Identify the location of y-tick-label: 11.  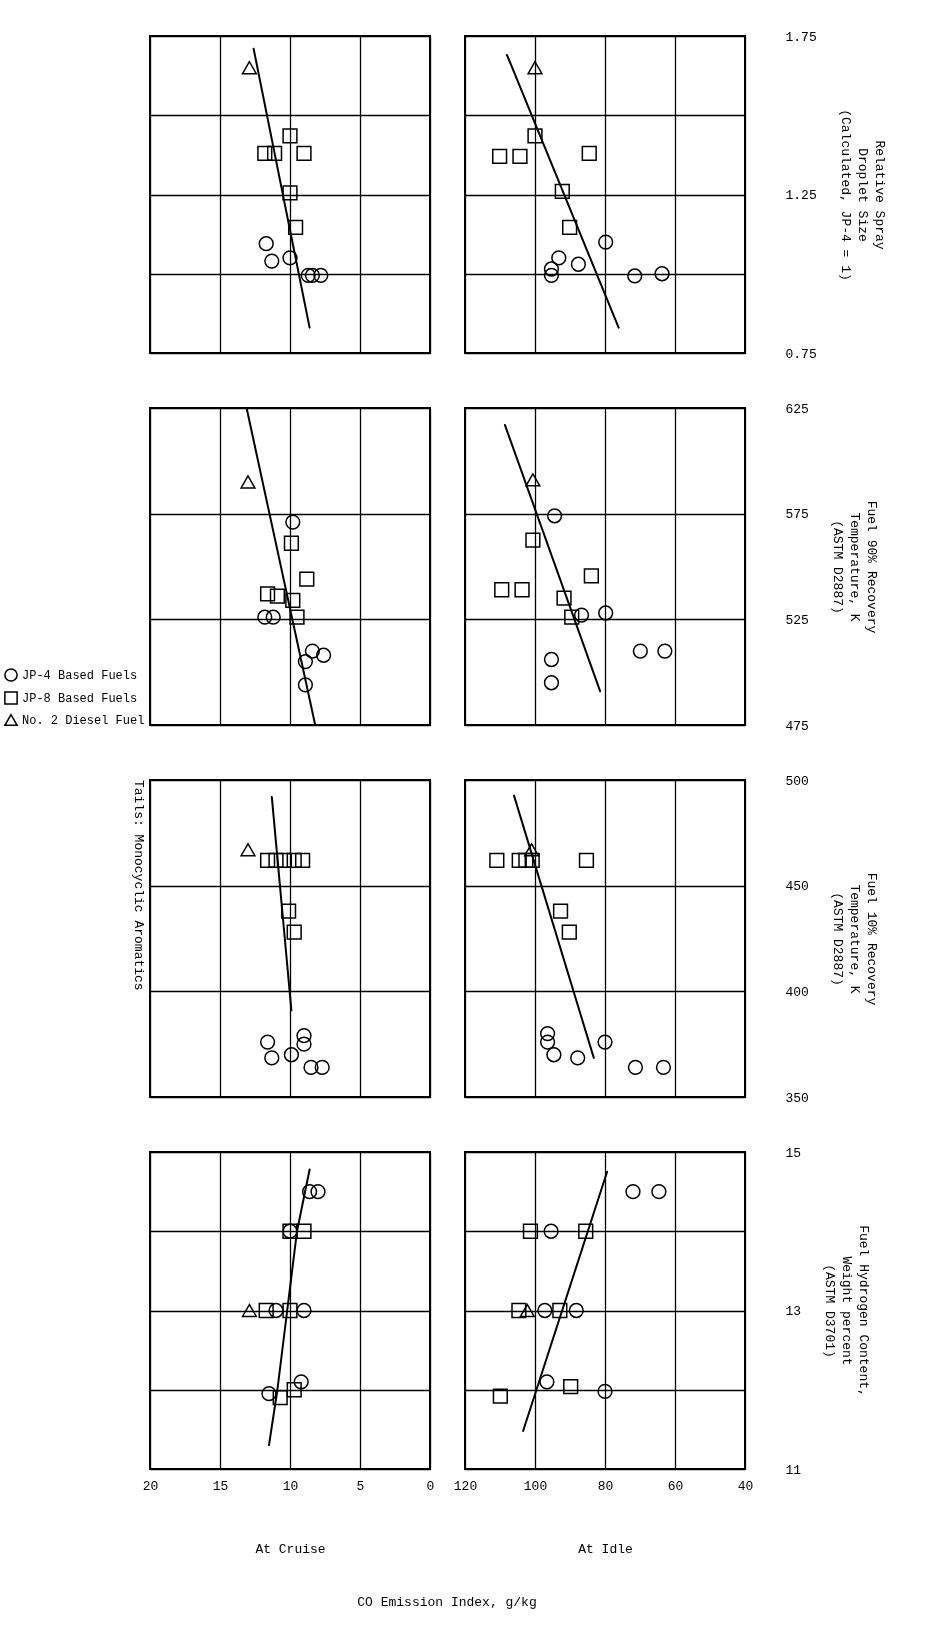
(793, 1470).